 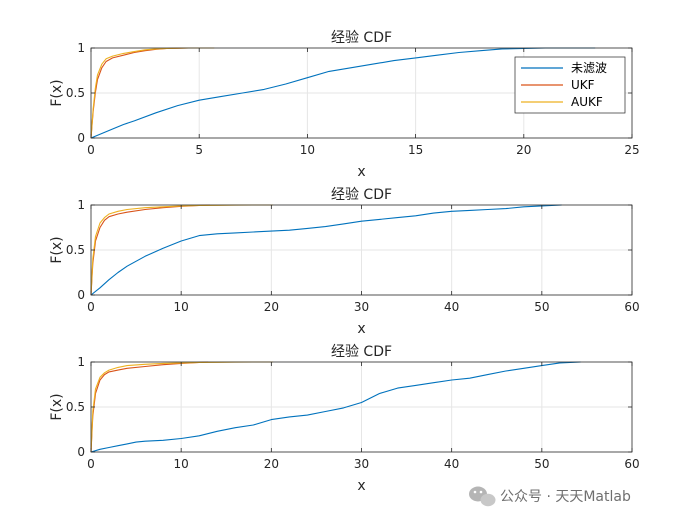 I want to click on subplot-3-xtick-label-4: 40, so click(x=451, y=464).